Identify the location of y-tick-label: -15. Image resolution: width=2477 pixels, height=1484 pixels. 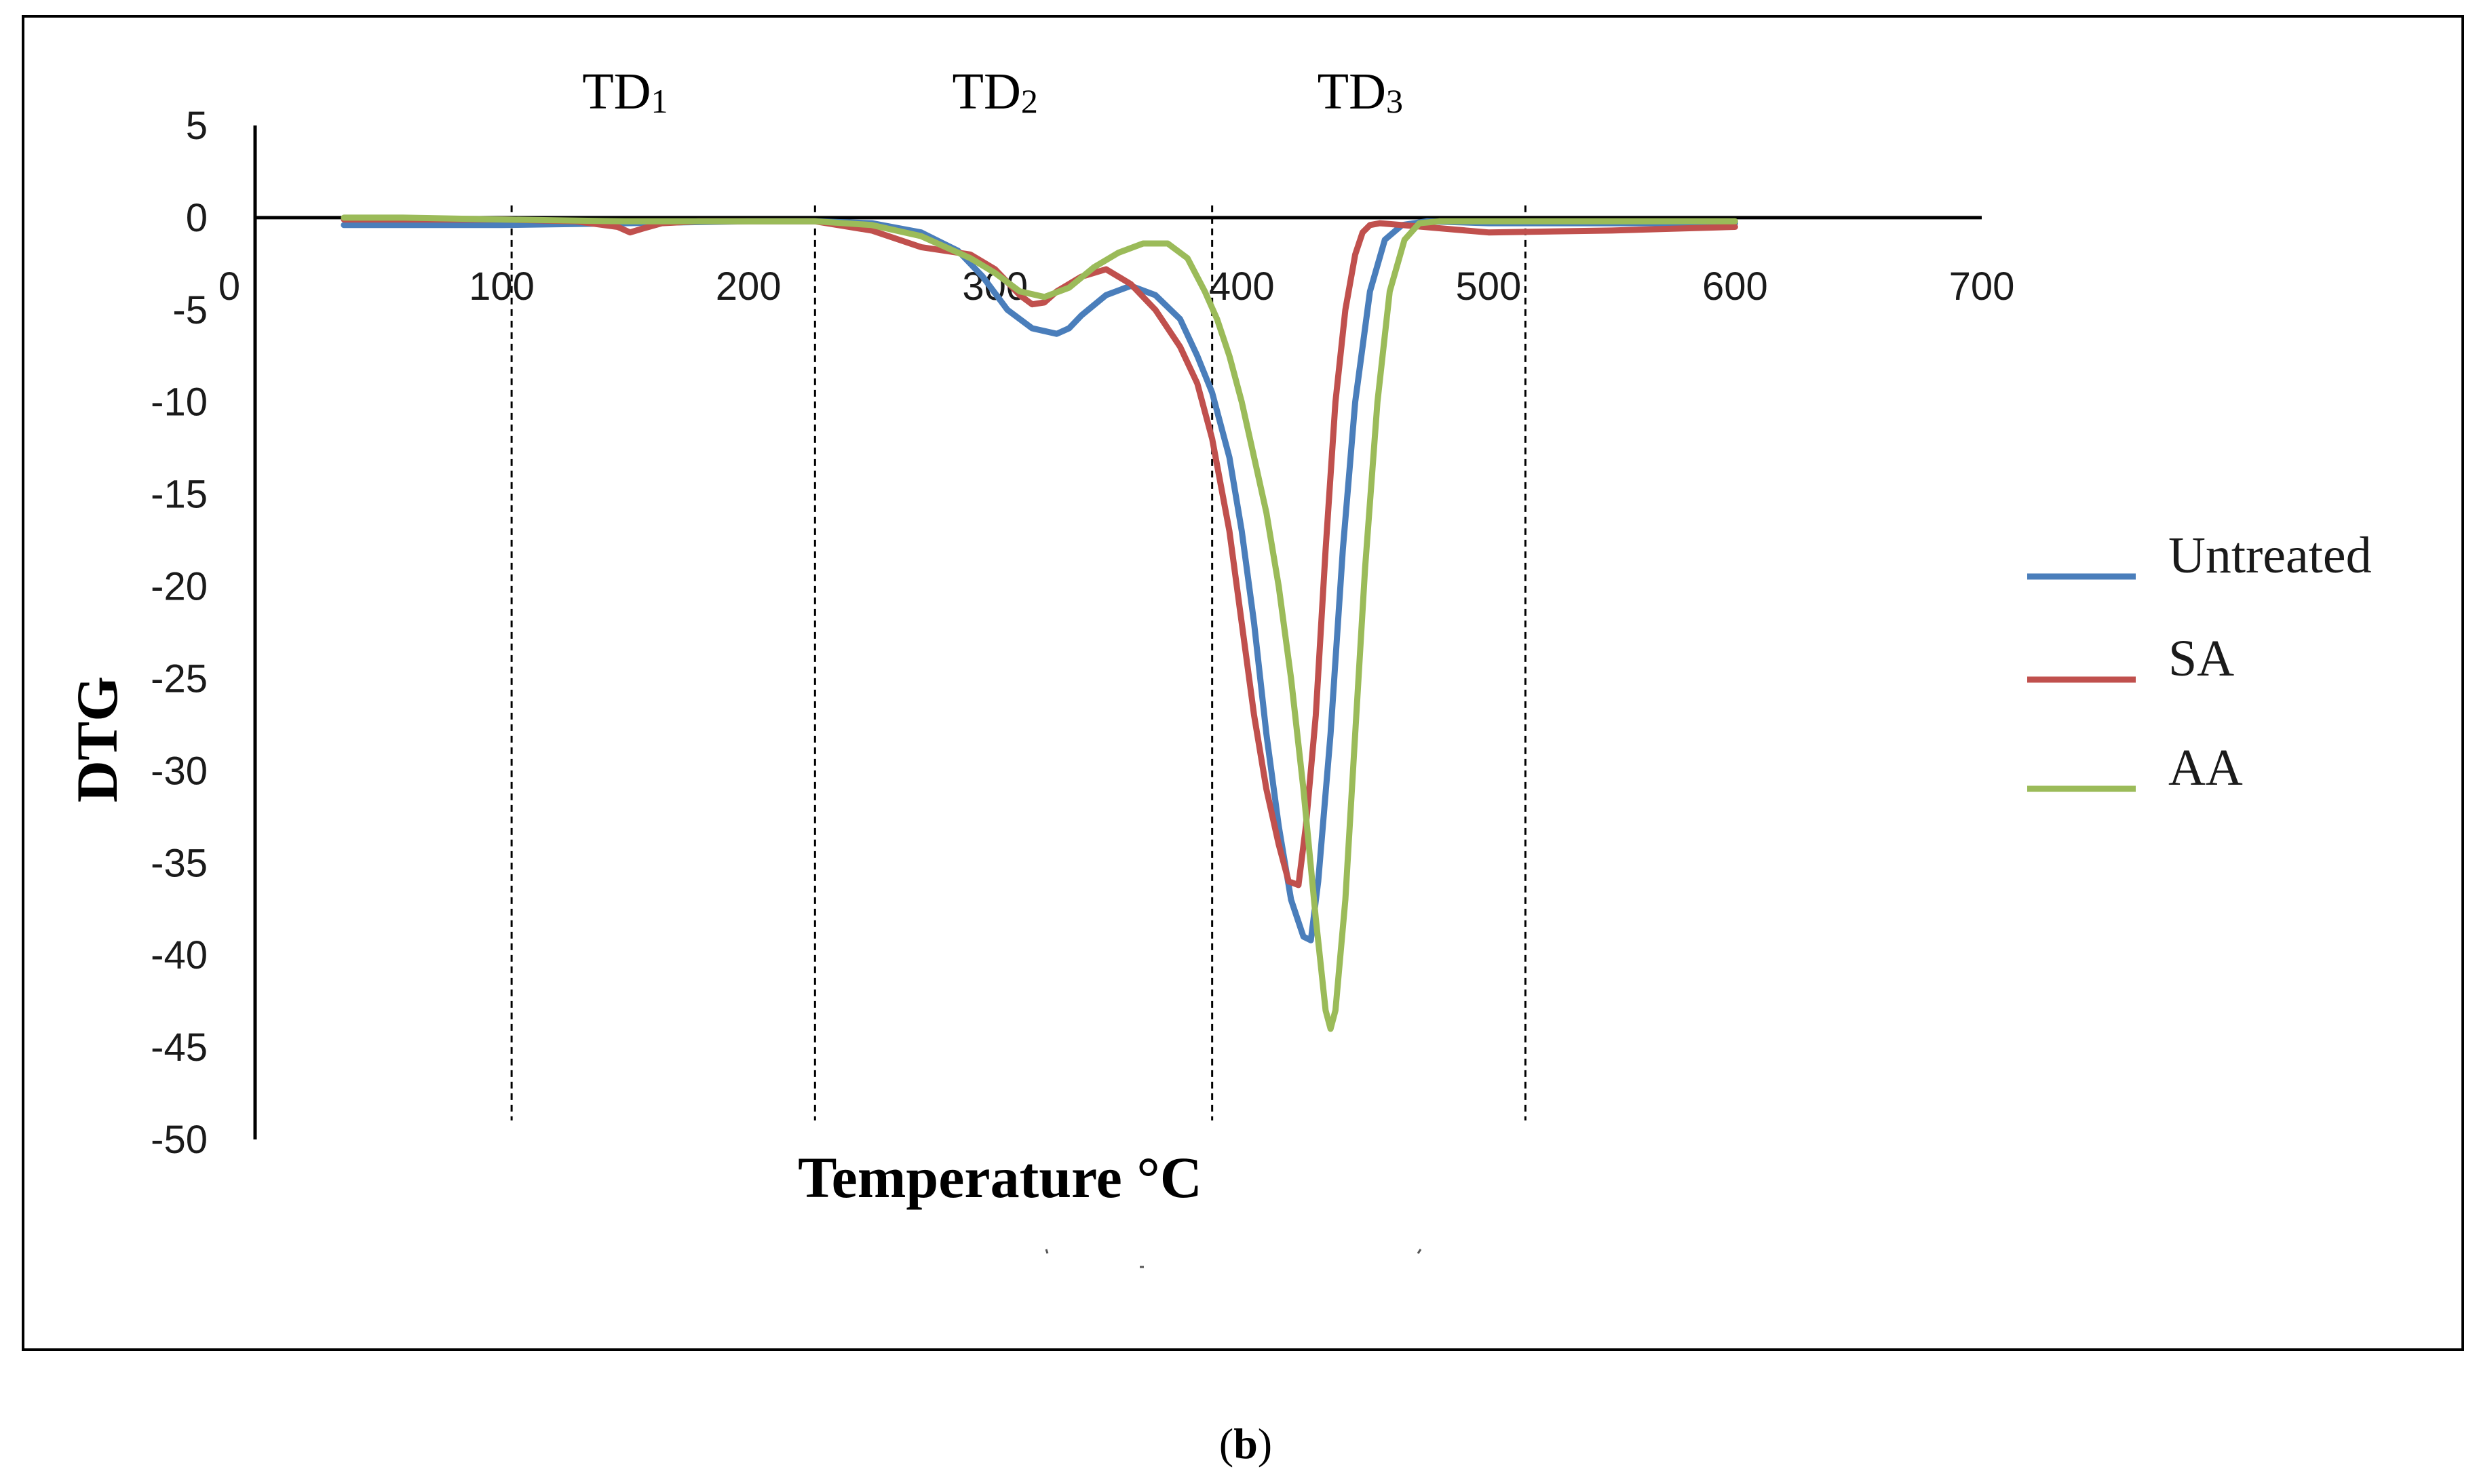
(179, 495).